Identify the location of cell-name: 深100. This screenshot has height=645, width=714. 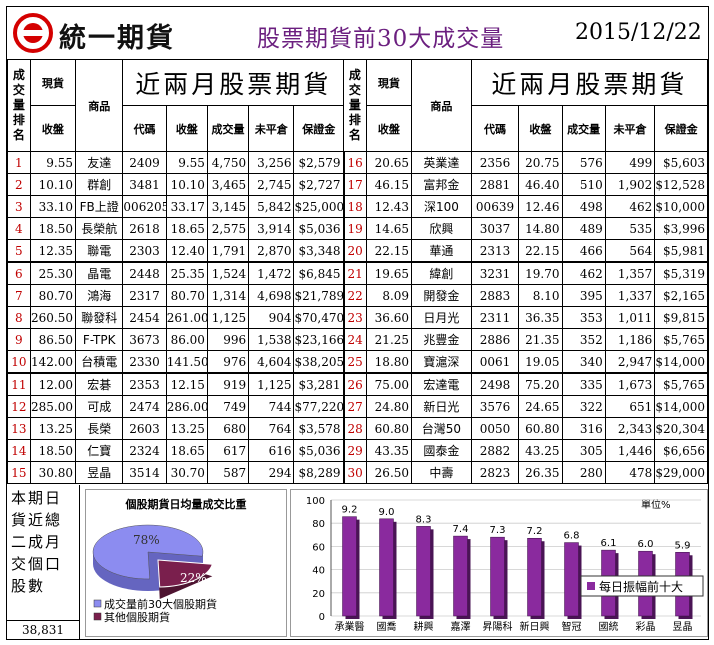
(441, 206).